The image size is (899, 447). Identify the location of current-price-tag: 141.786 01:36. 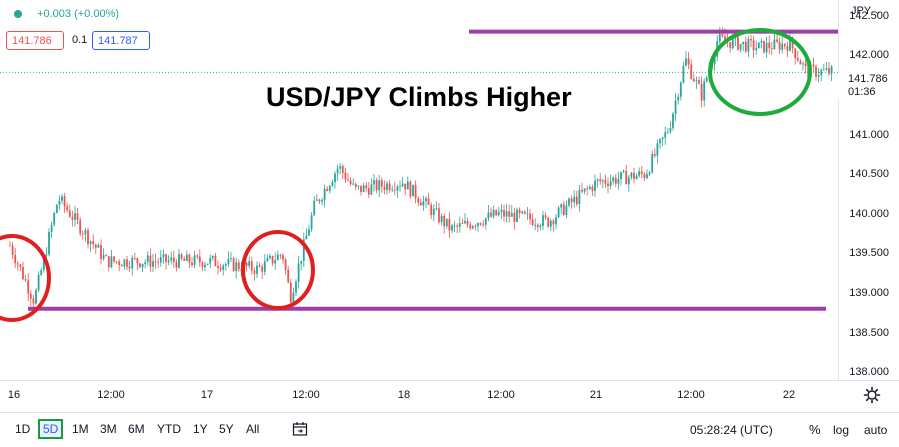
(868, 86).